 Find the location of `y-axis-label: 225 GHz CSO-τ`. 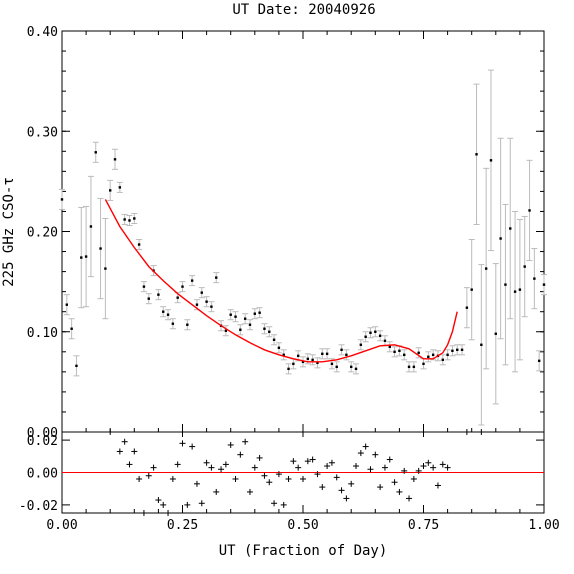

y-axis-label: 225 GHz CSO-τ is located at coordinates (9, 232).